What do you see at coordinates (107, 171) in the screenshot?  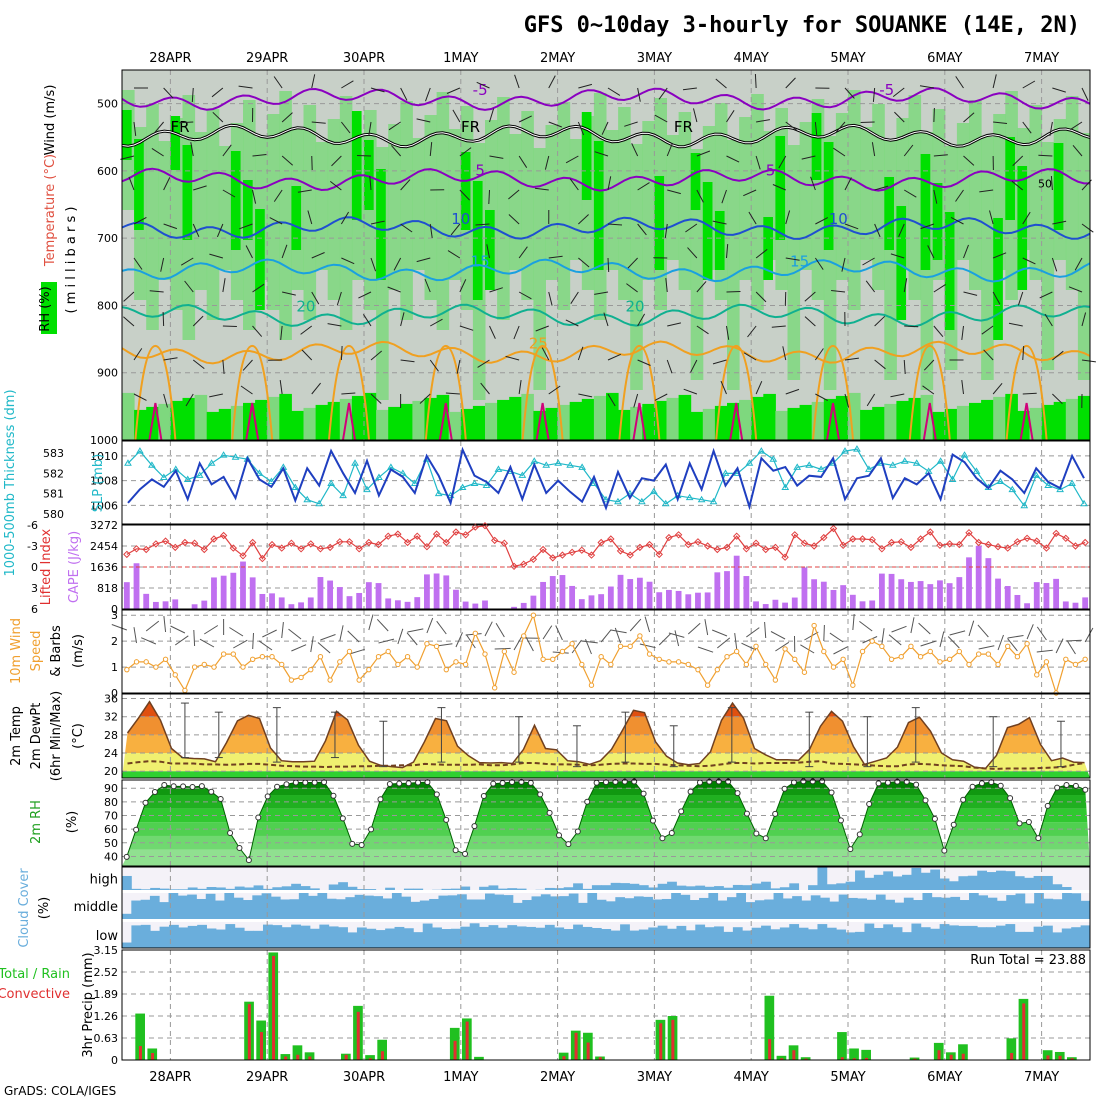 I see `y-tick-label: 600` at bounding box center [107, 171].